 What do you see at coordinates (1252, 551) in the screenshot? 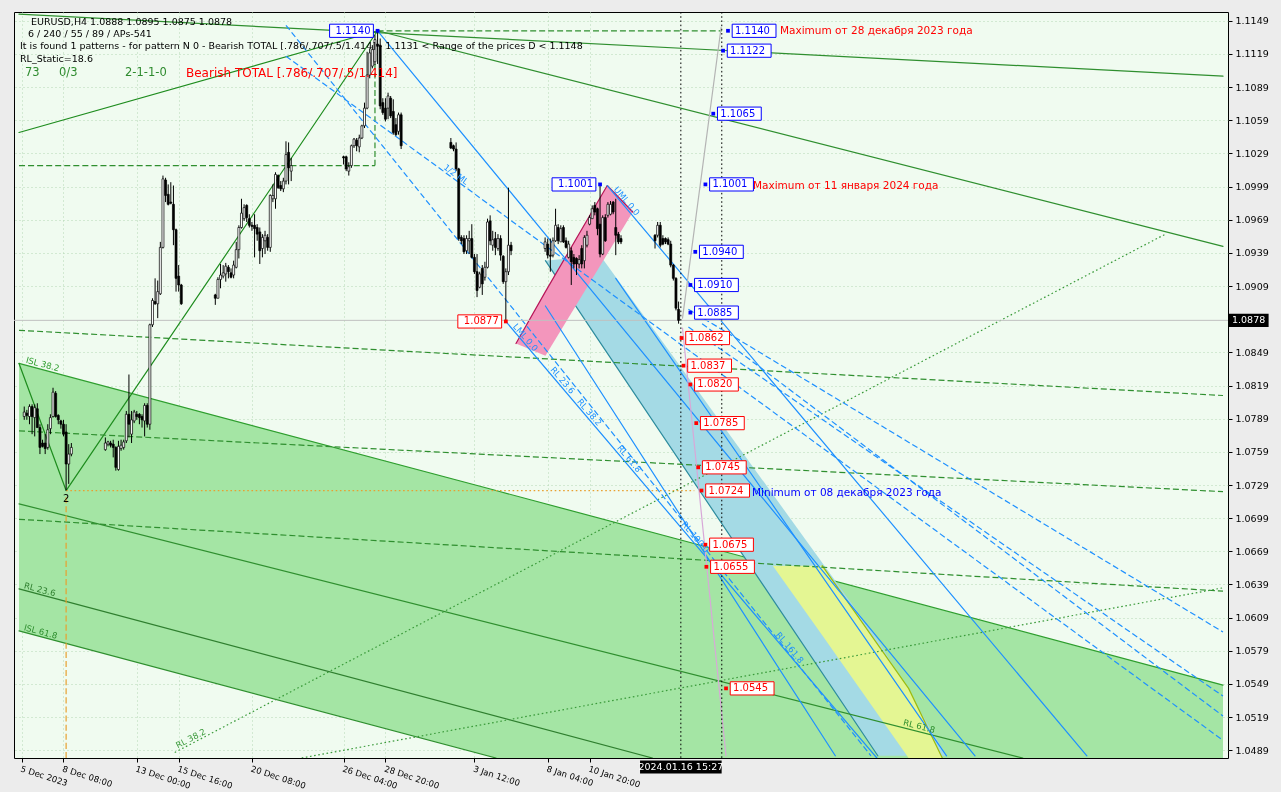
I see `y-tick-label: 1.0669` at bounding box center [1252, 551].